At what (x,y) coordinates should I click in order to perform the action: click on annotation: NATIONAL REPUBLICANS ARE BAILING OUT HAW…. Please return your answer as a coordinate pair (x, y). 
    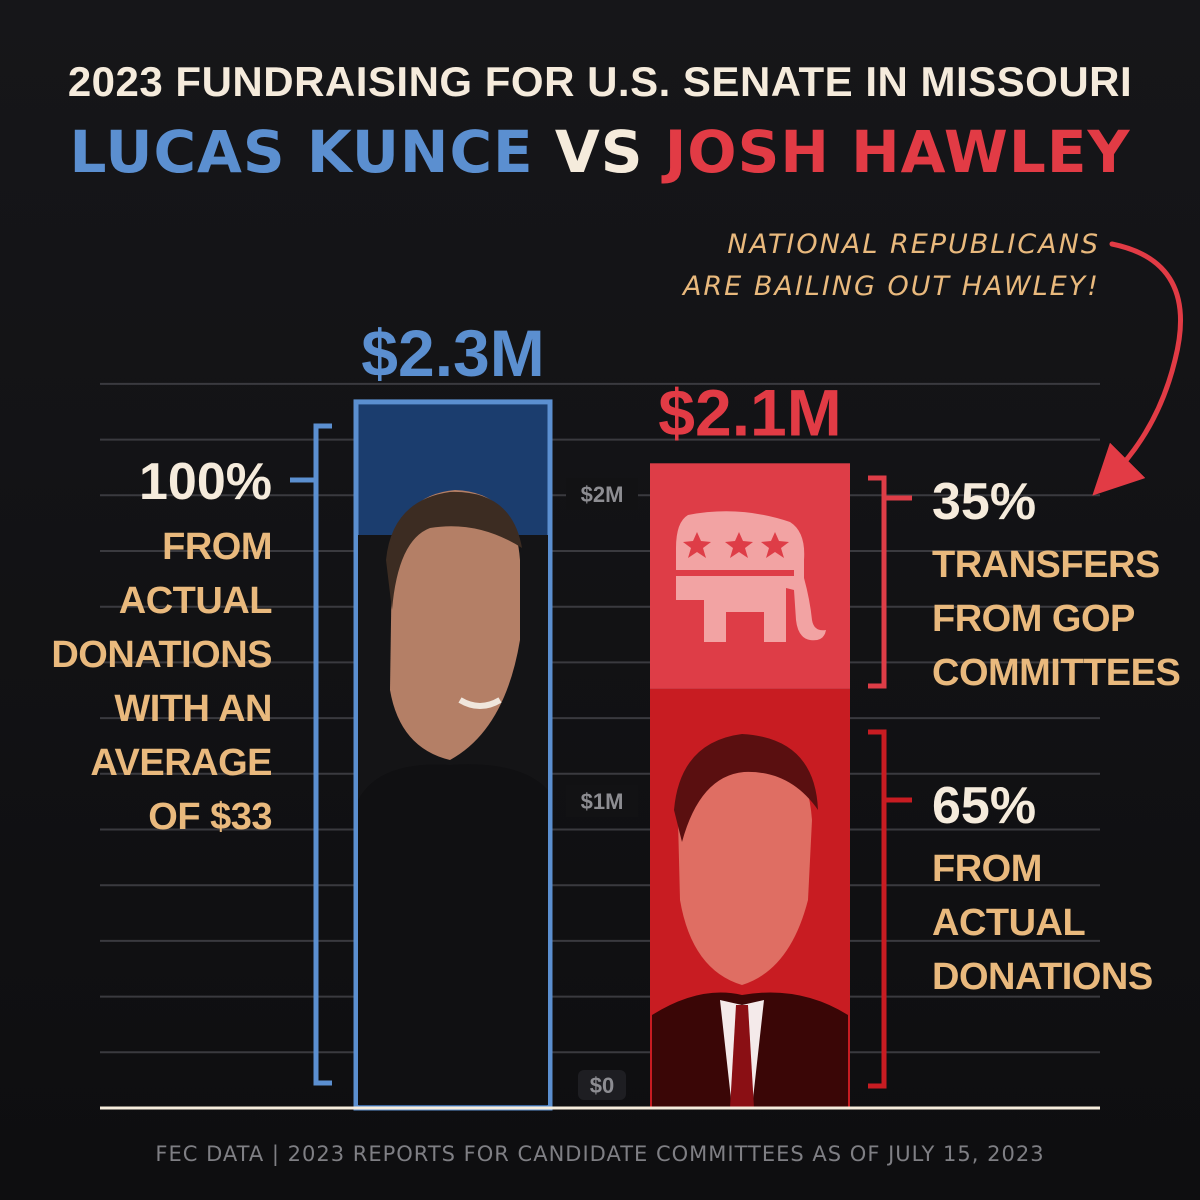
    Looking at the image, I should click on (870, 266).